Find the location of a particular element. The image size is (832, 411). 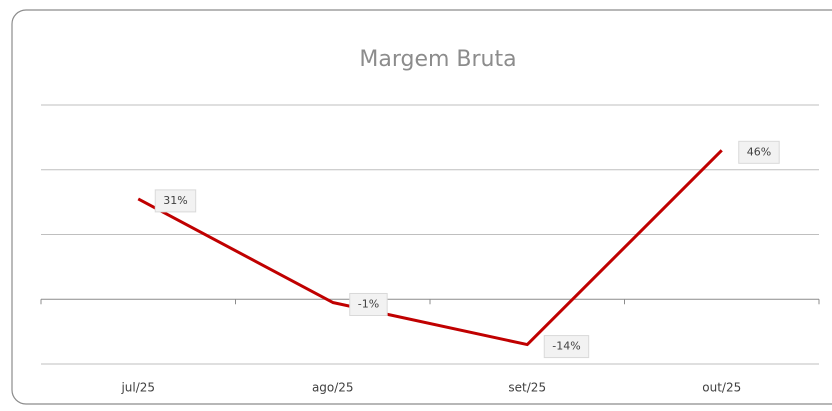

x-tick-label: ago/25 is located at coordinates (333, 388).